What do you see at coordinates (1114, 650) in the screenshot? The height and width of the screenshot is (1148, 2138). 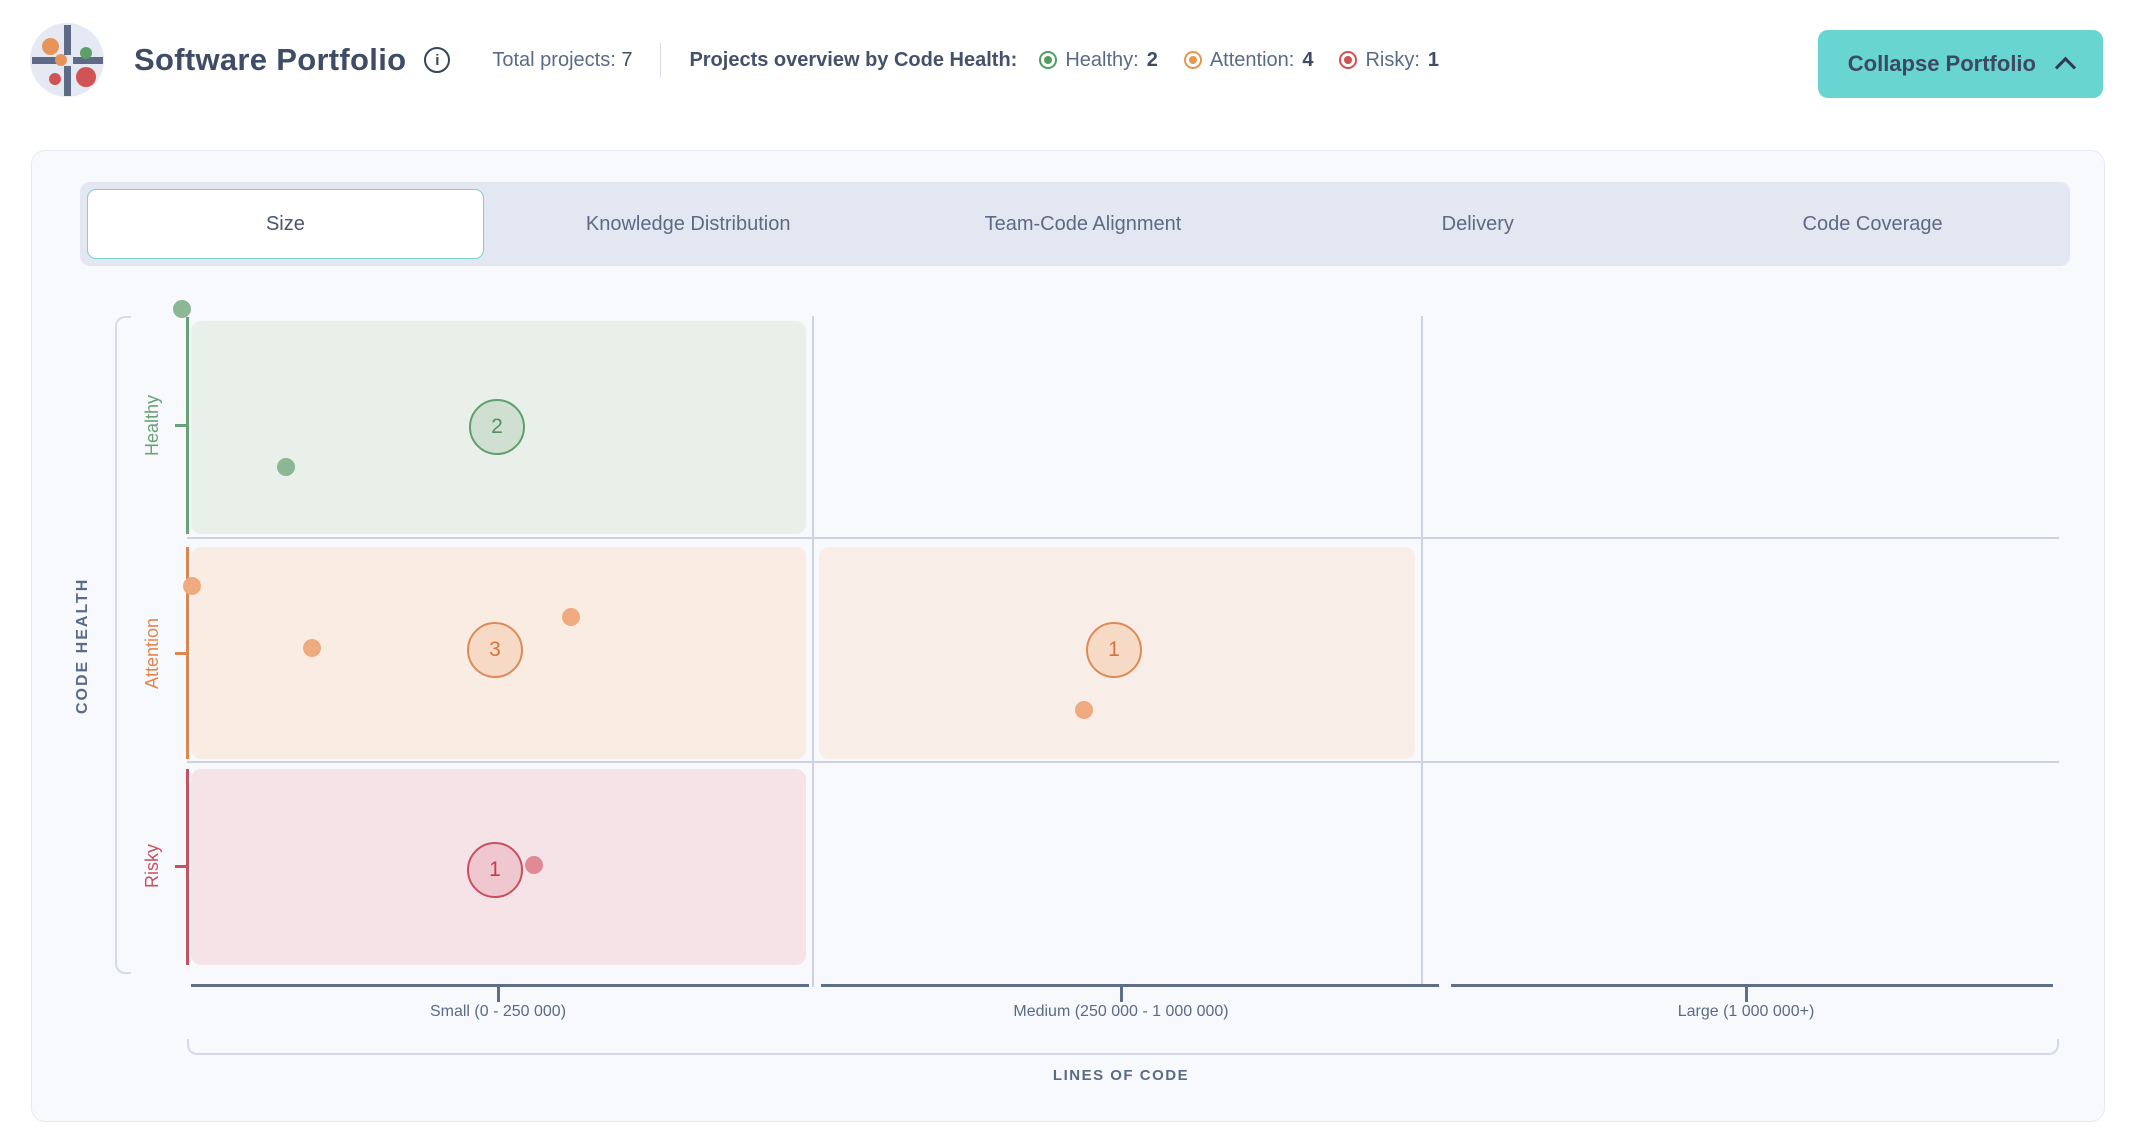 I see `cluster-bubble-attention-medium: 1` at bounding box center [1114, 650].